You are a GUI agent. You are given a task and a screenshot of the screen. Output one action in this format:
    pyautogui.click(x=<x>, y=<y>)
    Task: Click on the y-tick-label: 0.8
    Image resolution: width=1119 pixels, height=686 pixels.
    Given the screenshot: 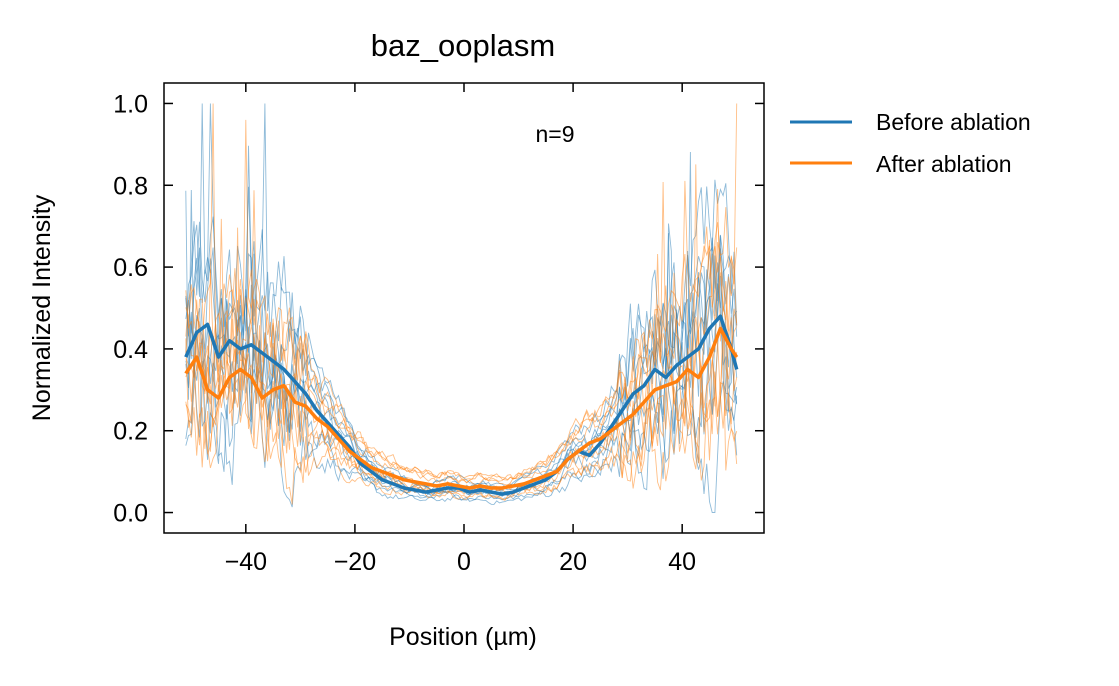 What is the action you would take?
    pyautogui.click(x=130, y=186)
    